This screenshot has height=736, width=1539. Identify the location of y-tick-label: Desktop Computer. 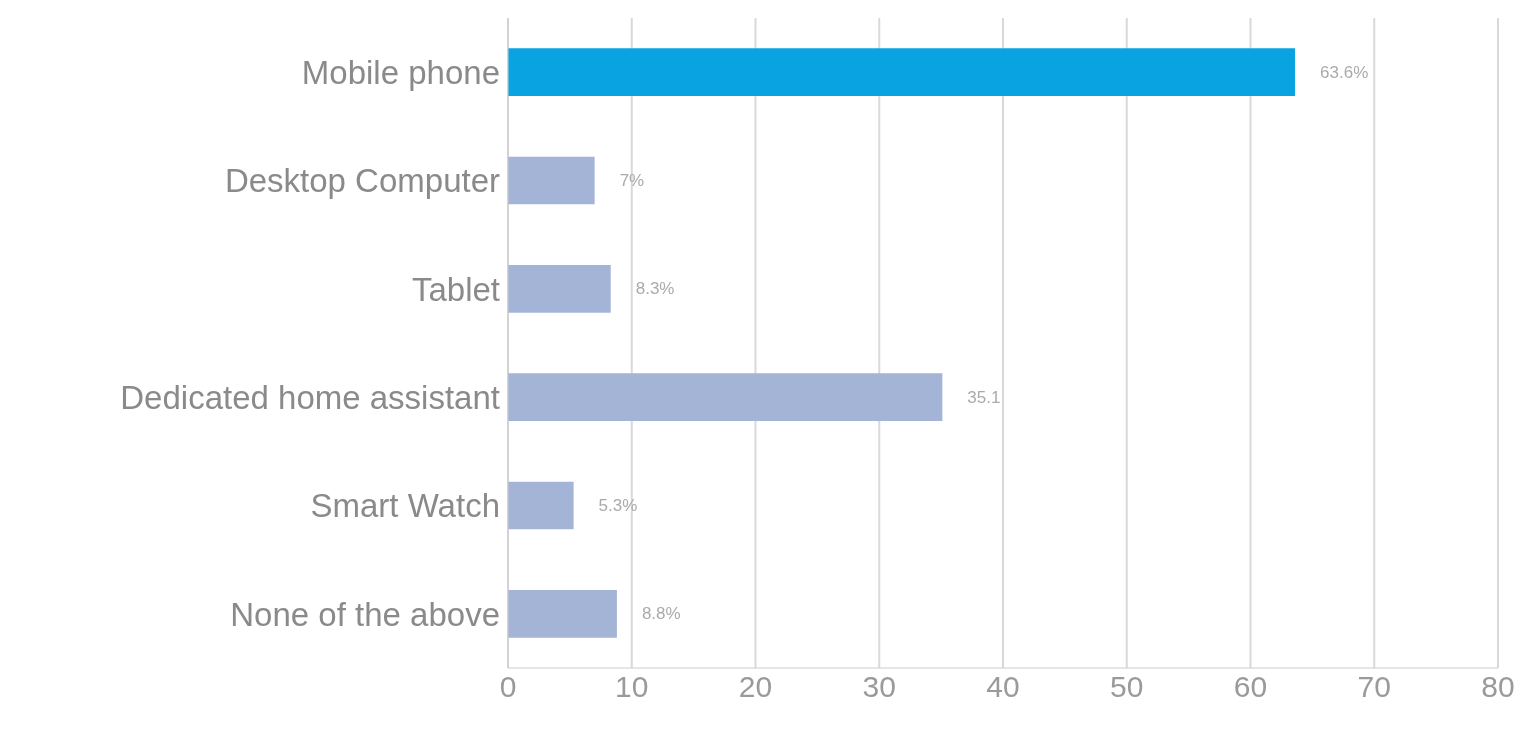
(362, 181).